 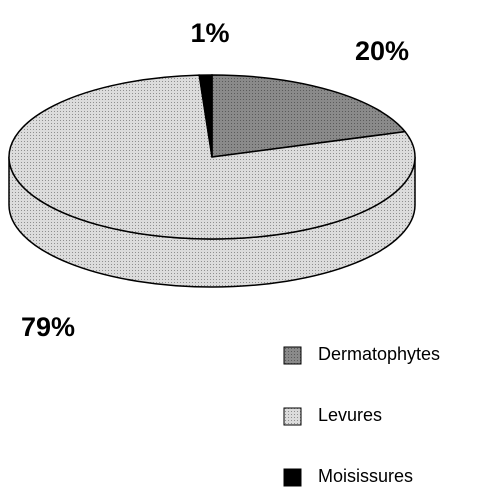 I want to click on legend: Dermatophytes Levures Moisissures, so click(x=361, y=415).